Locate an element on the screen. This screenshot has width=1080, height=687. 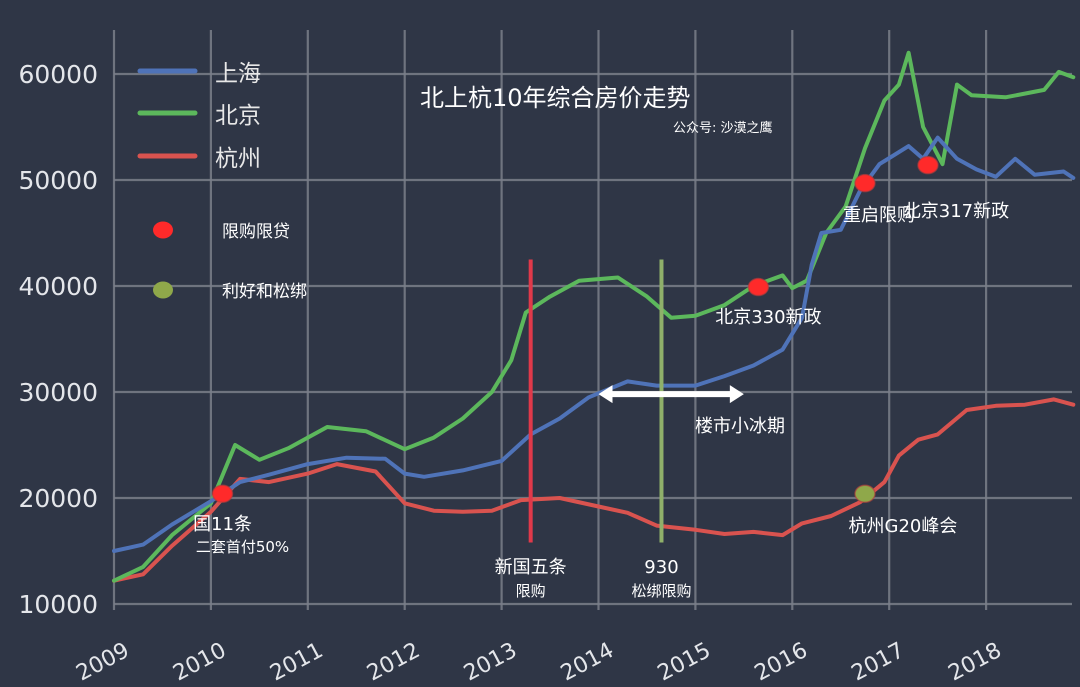
policy-line-label: 新国五条 is located at coordinates (531, 567).